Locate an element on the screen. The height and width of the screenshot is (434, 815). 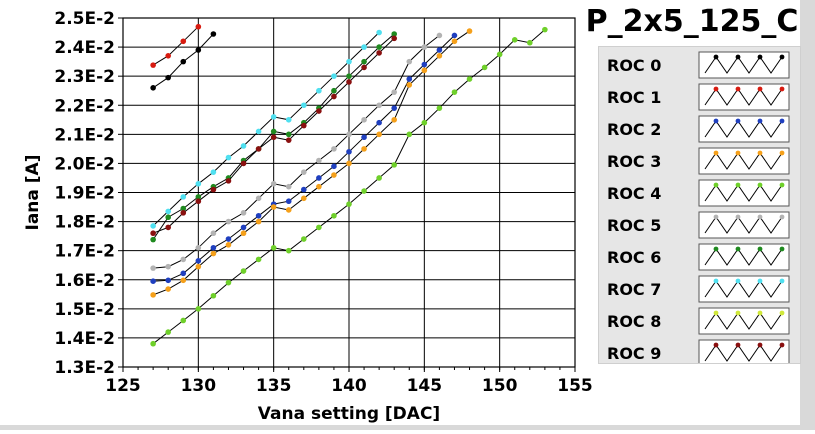
legend-item: ROC 2 is located at coordinates (698, 129).